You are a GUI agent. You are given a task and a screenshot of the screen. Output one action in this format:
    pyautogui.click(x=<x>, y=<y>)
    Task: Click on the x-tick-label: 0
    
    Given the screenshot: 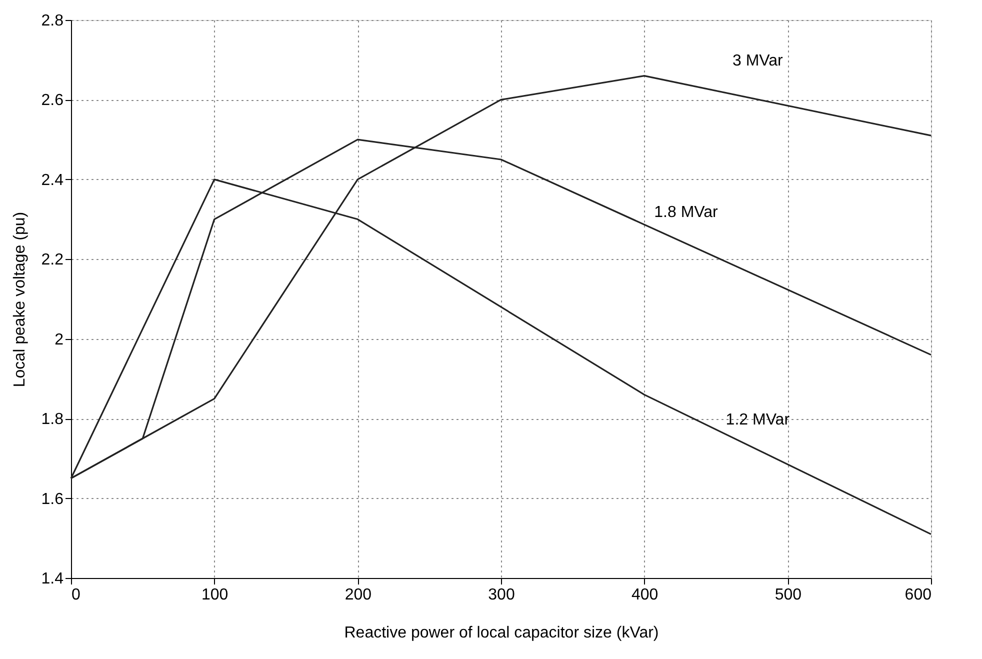 What is the action you would take?
    pyautogui.click(x=76, y=595)
    